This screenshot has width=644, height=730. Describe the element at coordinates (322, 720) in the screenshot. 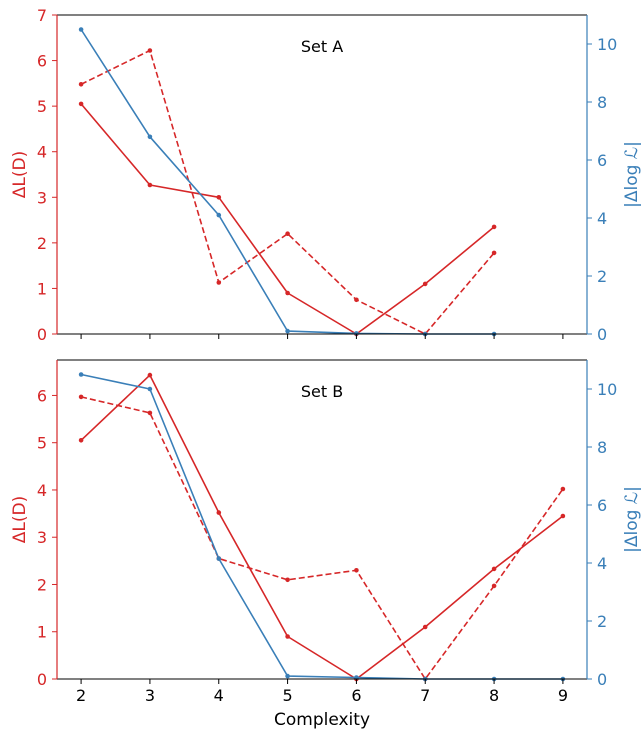

I see `x-axis-label: Complexity` at that location.